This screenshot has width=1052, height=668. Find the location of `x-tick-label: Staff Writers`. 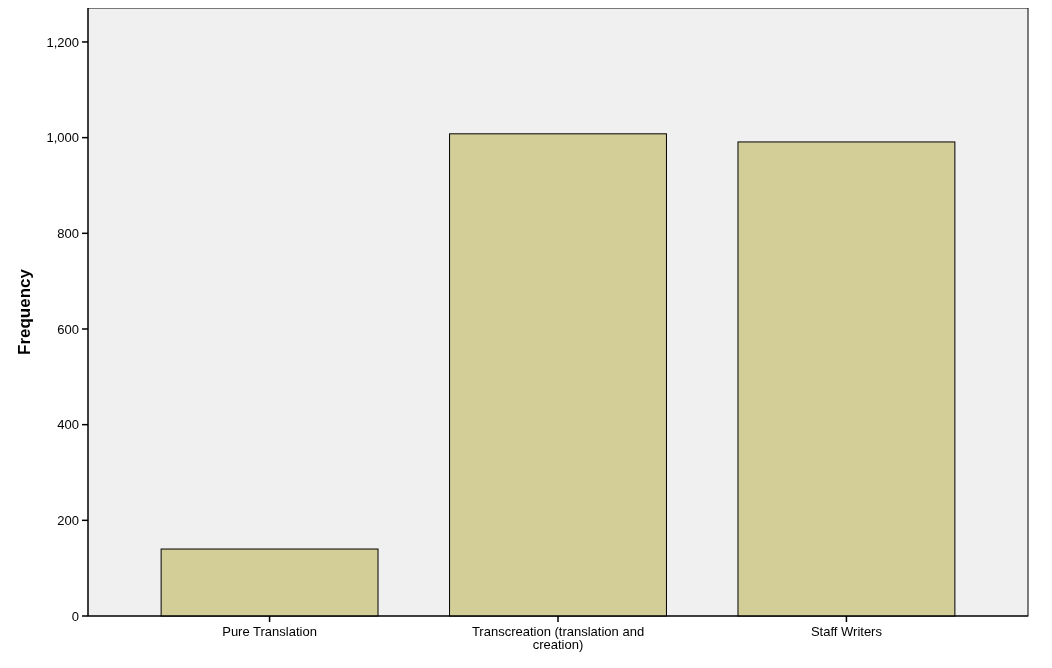

x-tick-label: Staff Writers is located at coordinates (846, 631).